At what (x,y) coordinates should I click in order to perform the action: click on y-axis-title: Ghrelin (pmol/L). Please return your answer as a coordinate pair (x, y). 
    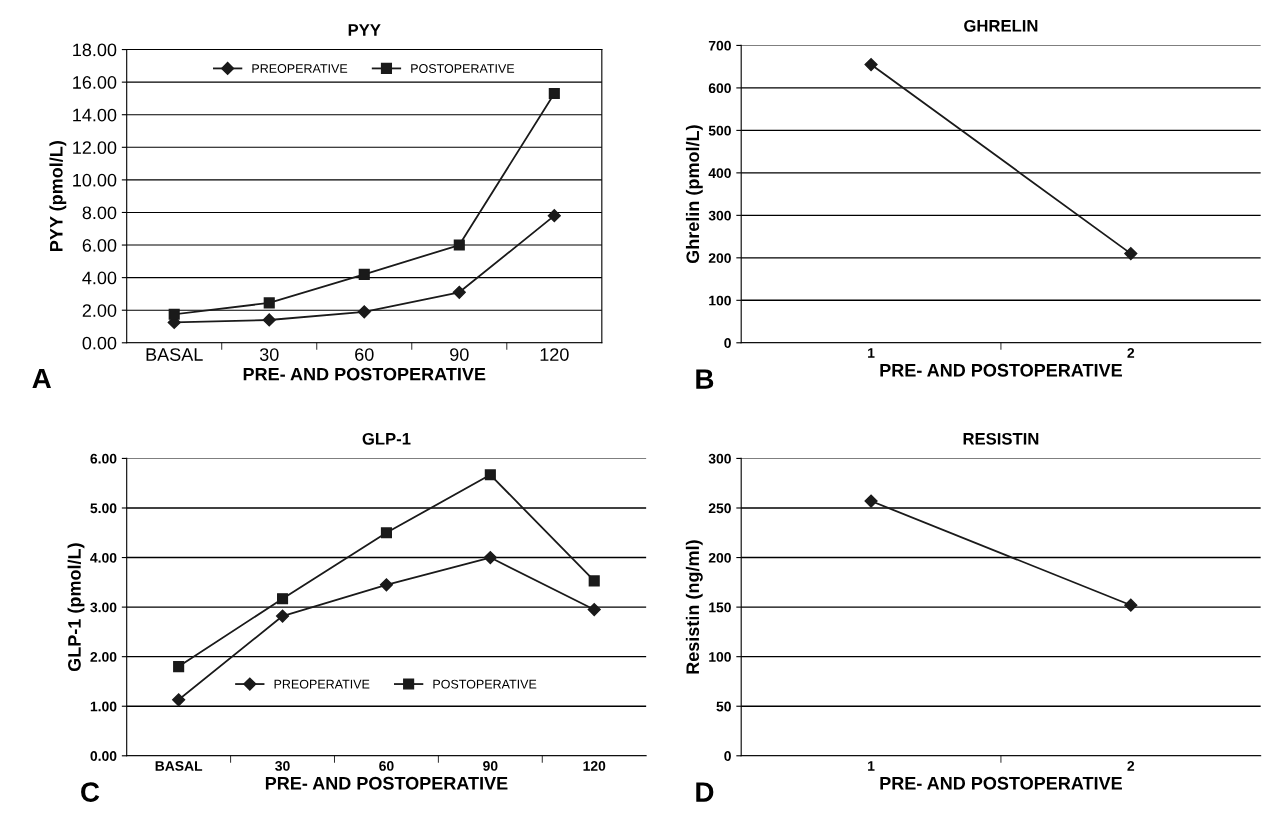
    Looking at the image, I should click on (694, 194).